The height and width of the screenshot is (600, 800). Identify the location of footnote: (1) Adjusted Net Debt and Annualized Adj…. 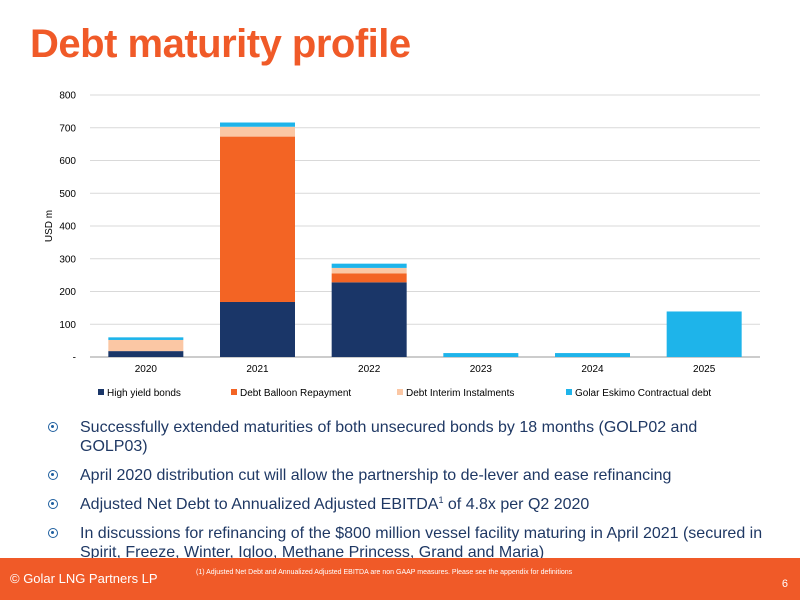
(384, 572).